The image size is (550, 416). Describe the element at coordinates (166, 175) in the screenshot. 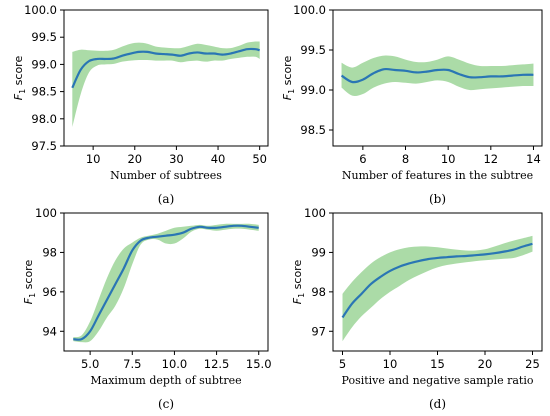

I see `x-axis-label: Number of subtrees` at that location.